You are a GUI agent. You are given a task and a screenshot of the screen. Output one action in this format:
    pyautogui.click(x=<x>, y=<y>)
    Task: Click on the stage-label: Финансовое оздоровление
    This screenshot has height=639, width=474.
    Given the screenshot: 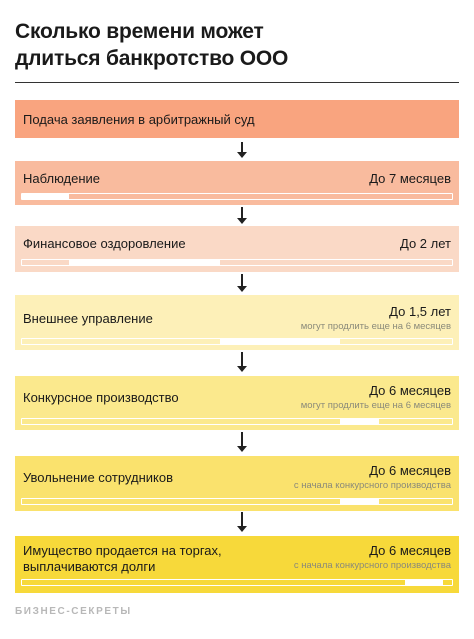 What is the action you would take?
    pyautogui.click(x=104, y=243)
    